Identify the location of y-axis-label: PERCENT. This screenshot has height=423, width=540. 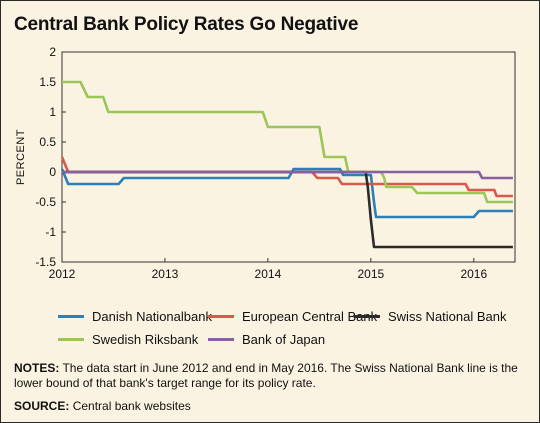
(21, 157).